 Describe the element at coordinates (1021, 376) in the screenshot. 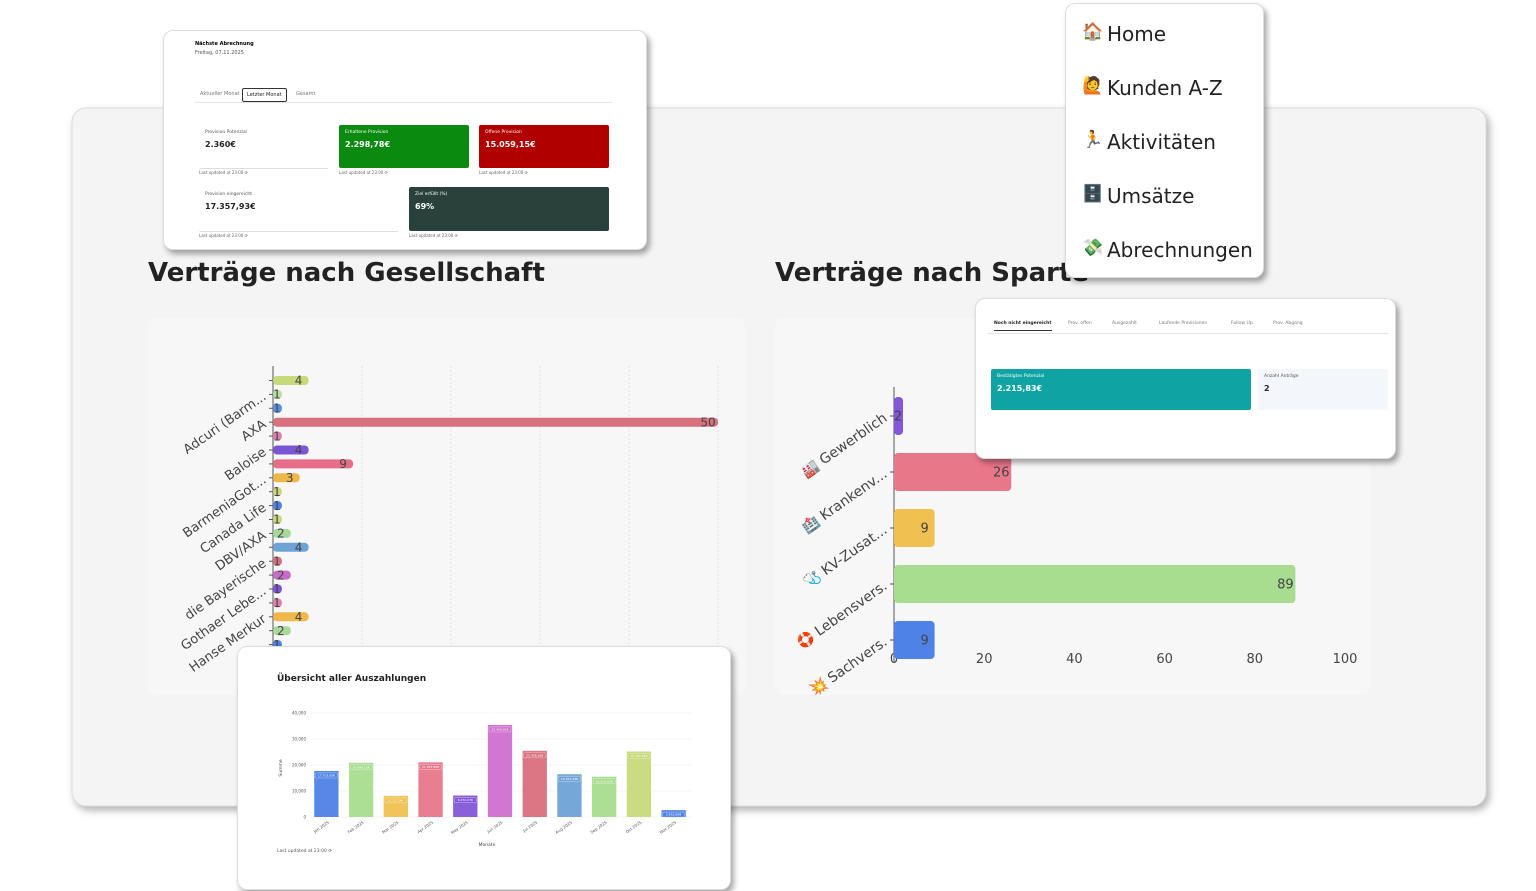

I see `stat-label: Bestätigtes Potenzial` at that location.